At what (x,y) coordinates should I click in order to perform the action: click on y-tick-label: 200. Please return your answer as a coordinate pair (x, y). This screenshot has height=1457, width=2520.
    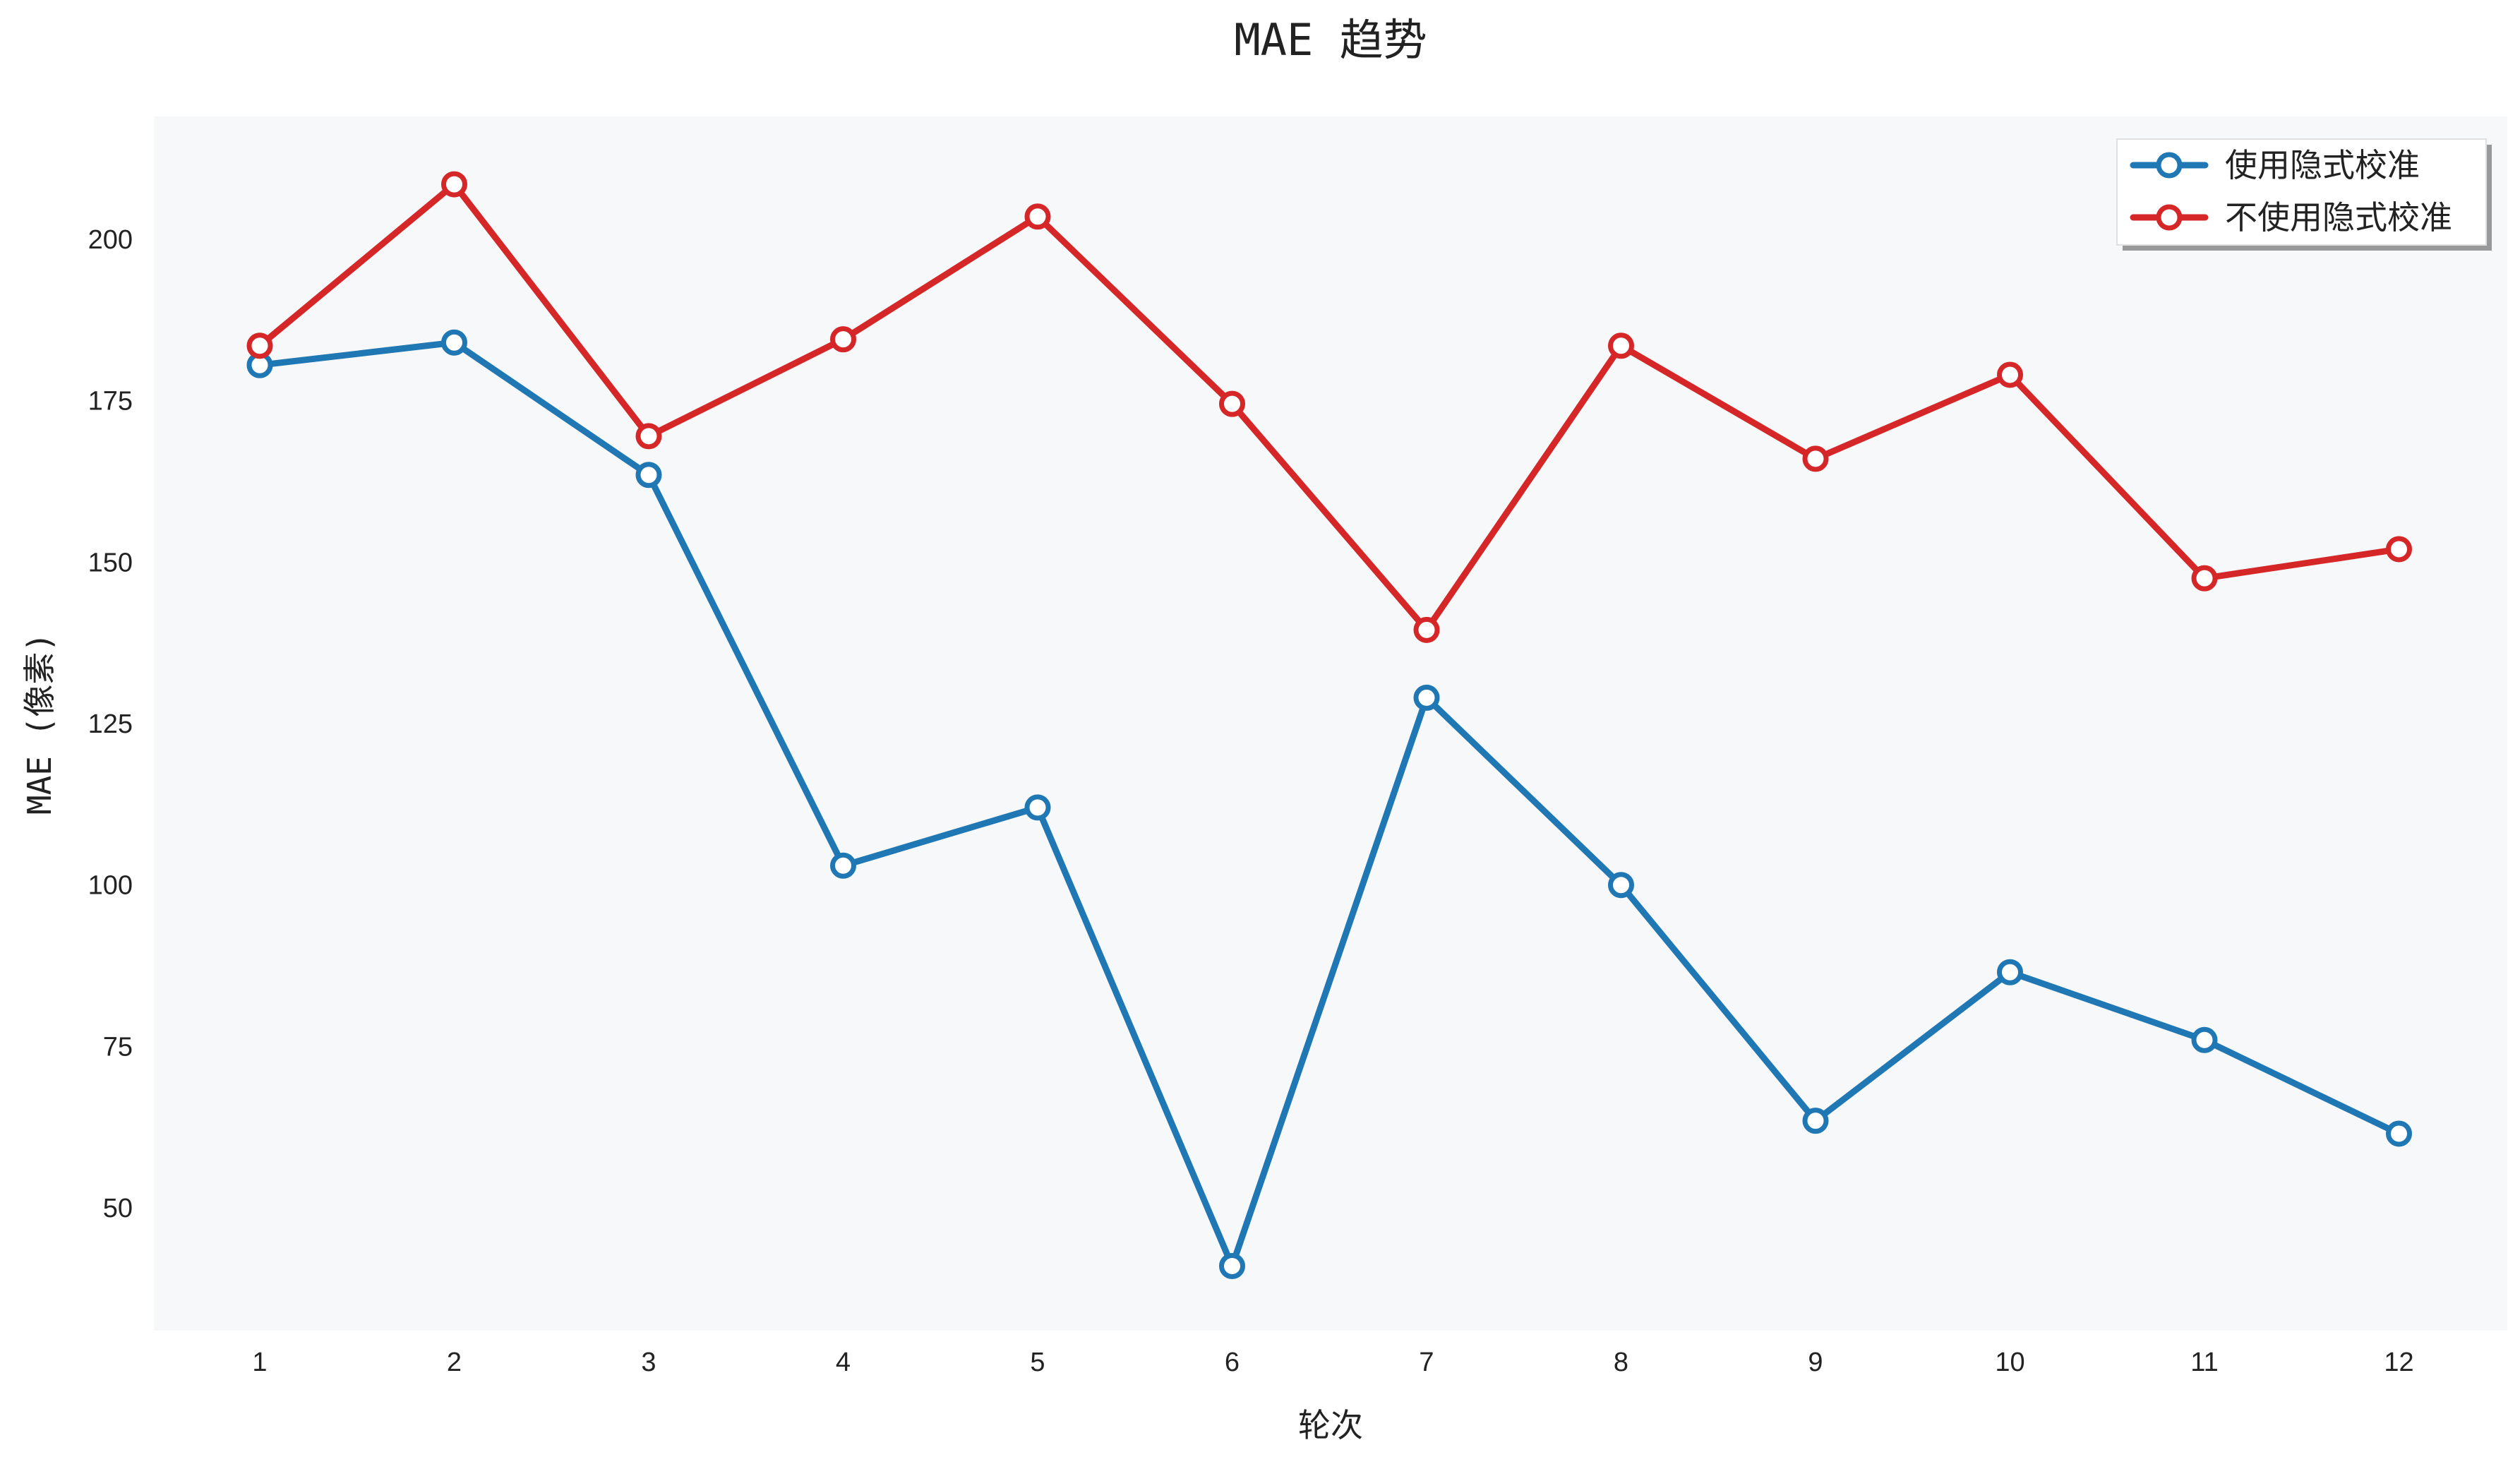
    Looking at the image, I should click on (111, 240).